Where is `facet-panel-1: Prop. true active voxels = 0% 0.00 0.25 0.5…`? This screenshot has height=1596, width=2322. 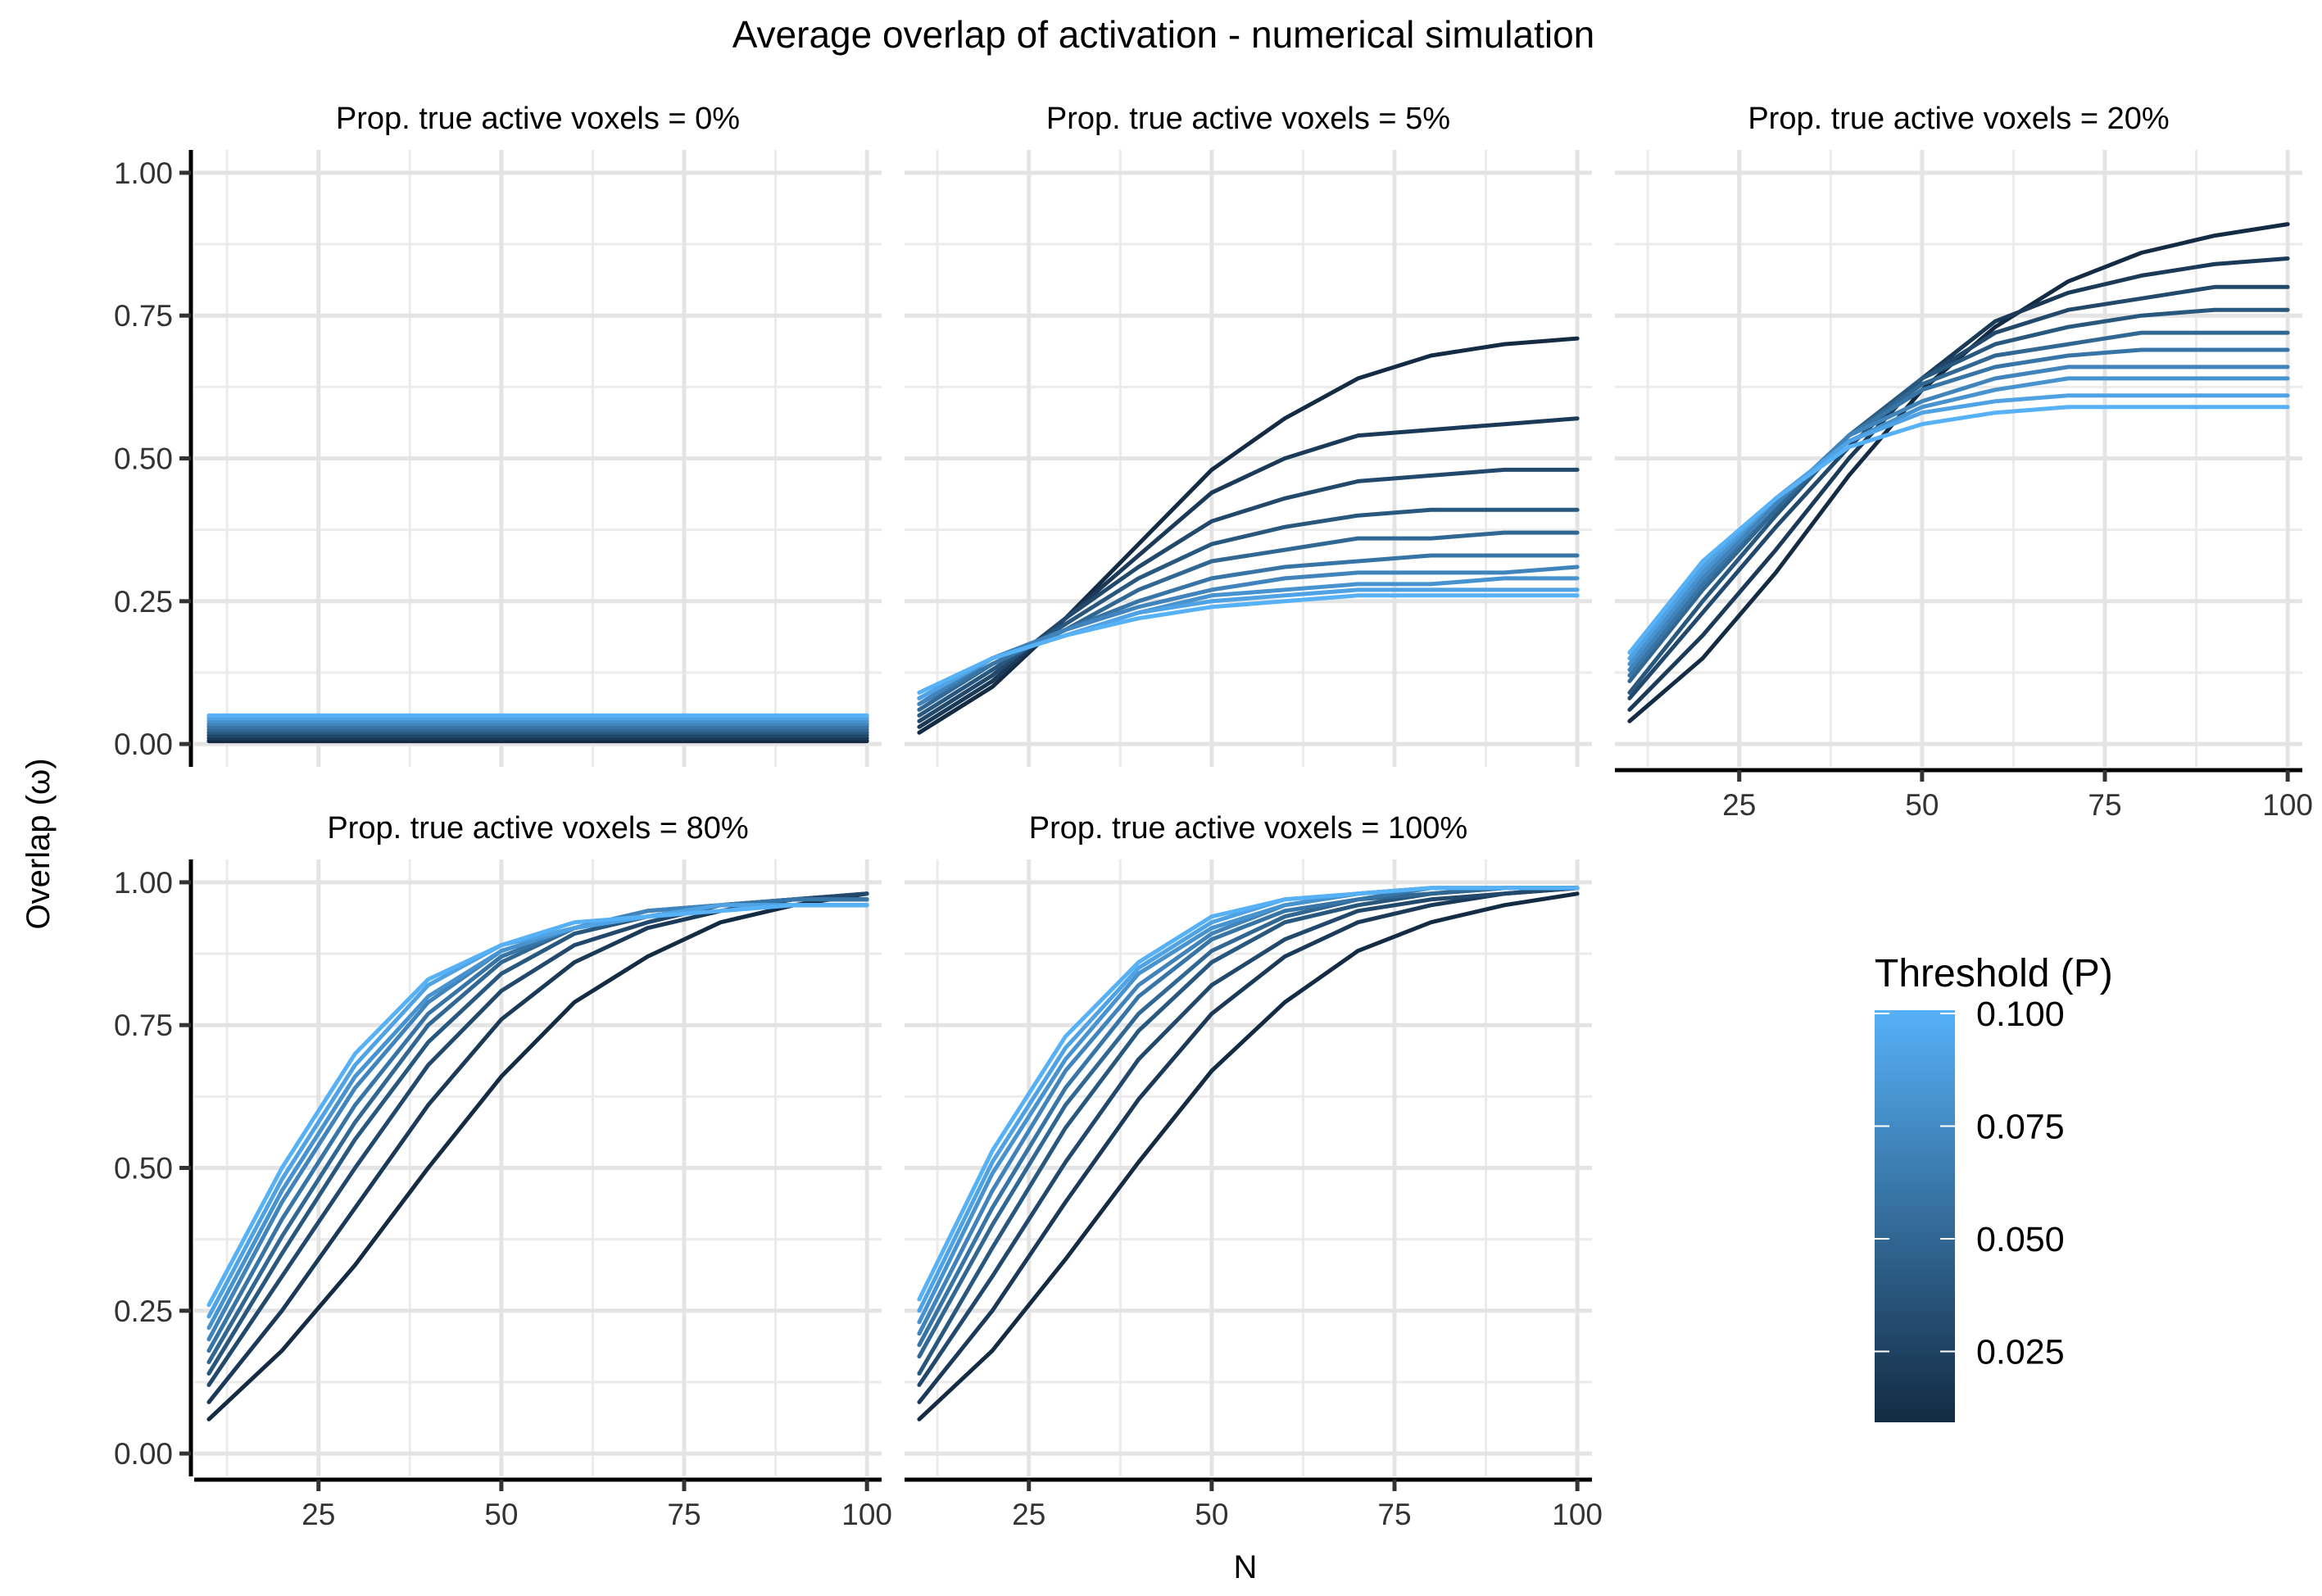
facet-panel-1: Prop. true active voxels = 0% 0.00 0.25 0.5… is located at coordinates (498, 434).